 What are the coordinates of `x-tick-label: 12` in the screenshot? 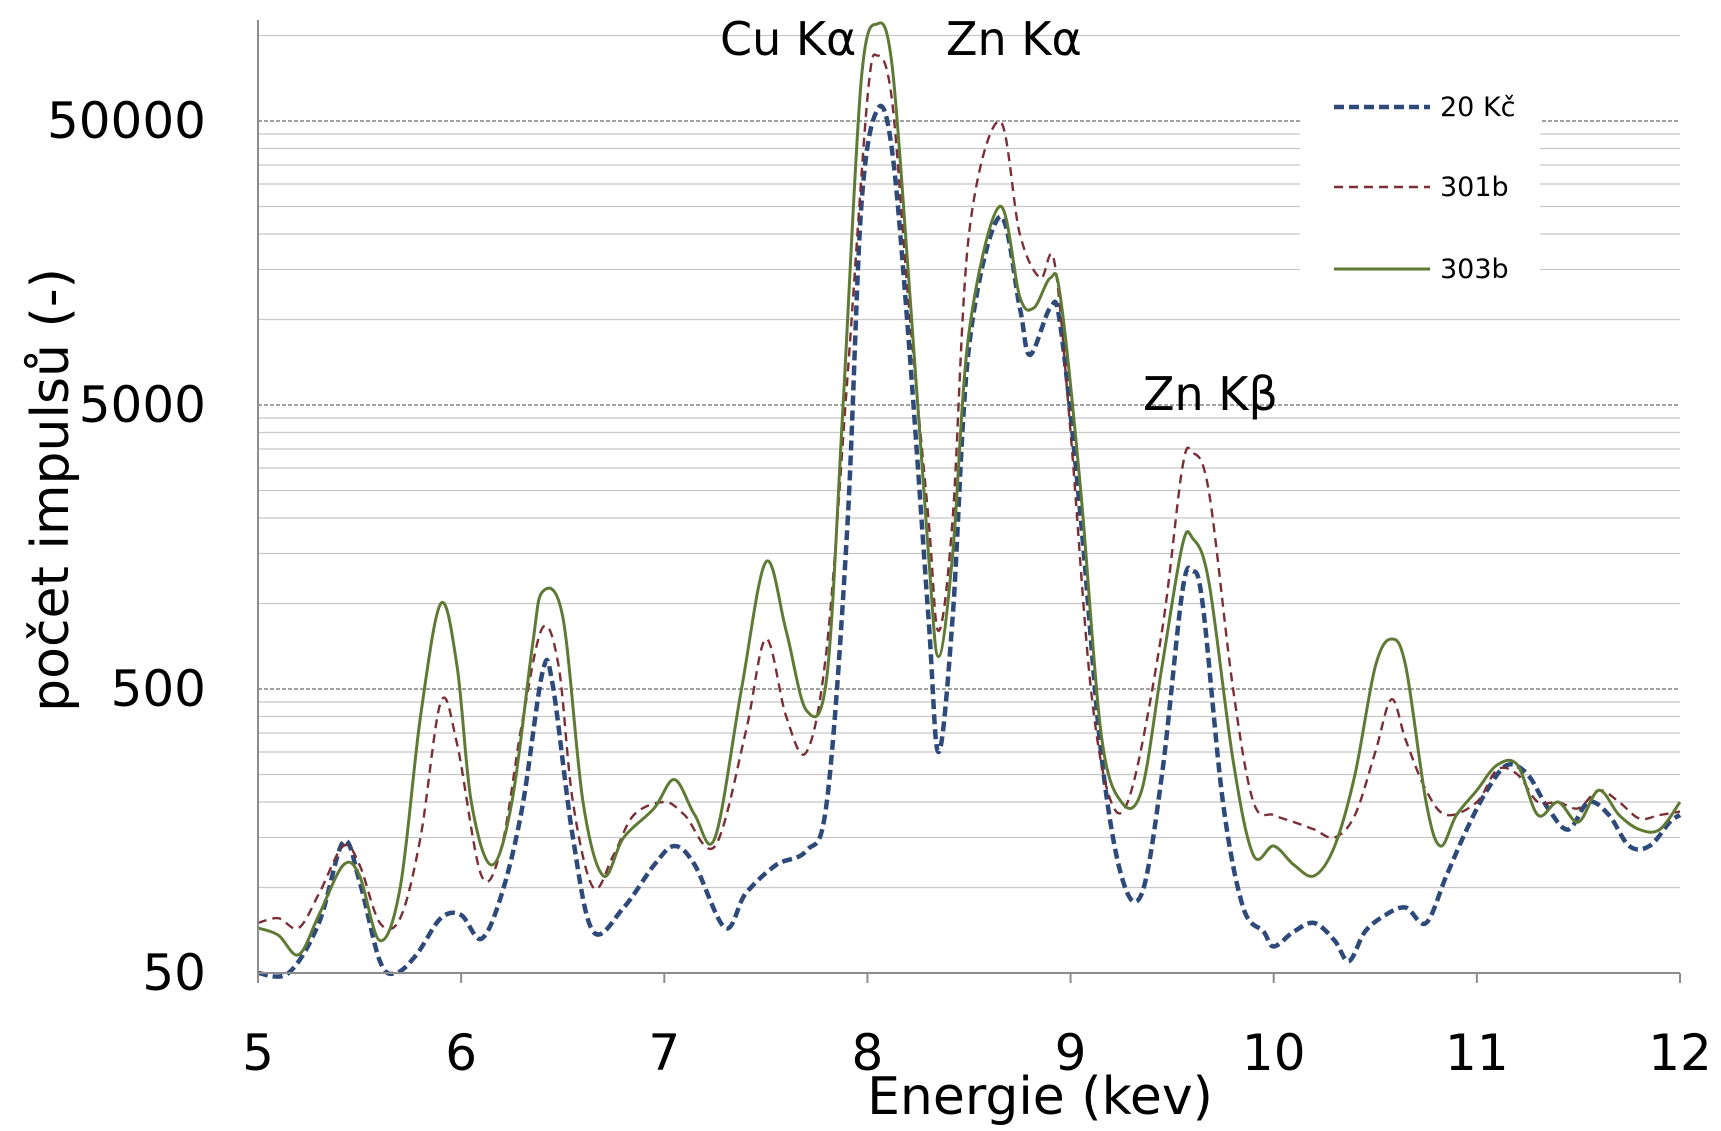 It's located at (1680, 1053).